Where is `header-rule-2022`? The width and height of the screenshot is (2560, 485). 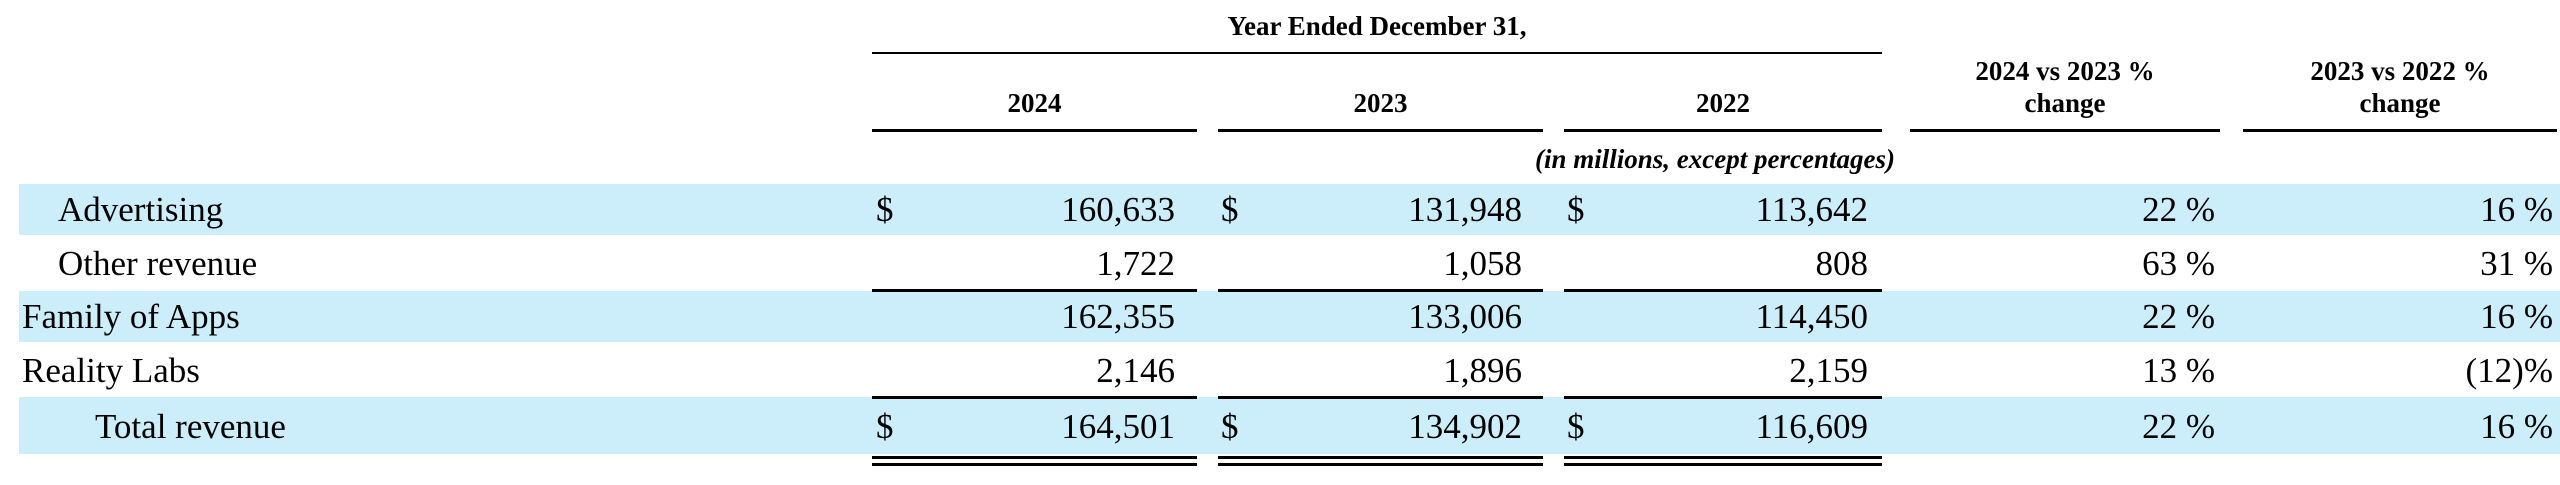
header-rule-2022 is located at coordinates (1723, 130).